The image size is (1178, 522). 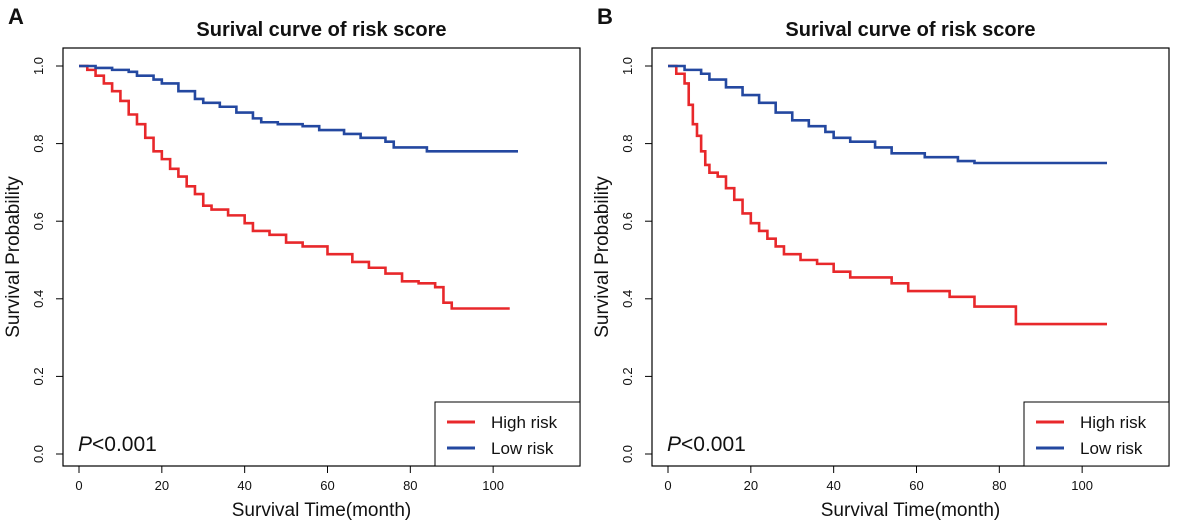 I want to click on panel-label: A, so click(x=16, y=16).